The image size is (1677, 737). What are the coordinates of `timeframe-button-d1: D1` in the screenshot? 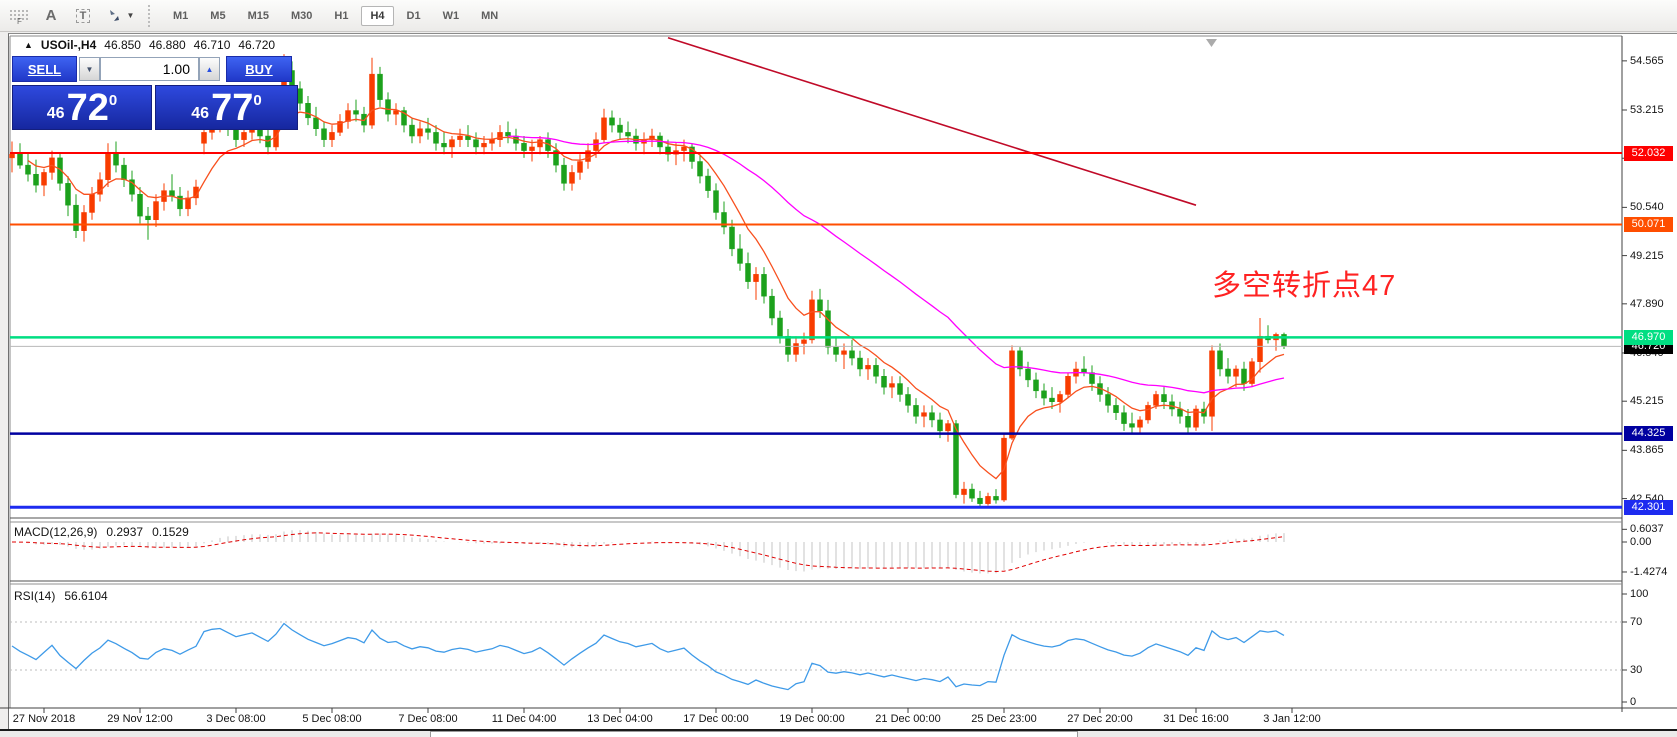 It's located at (413, 15).